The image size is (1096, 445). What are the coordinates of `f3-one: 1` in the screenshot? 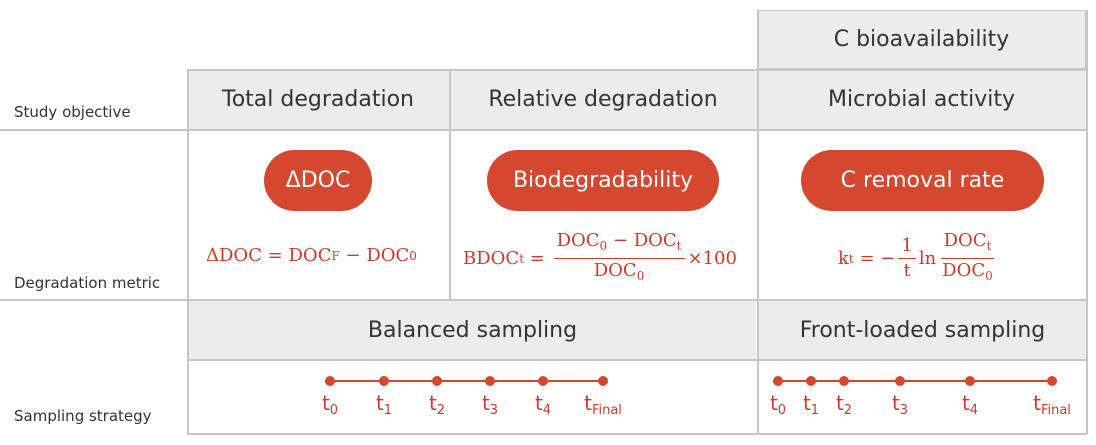 It's located at (907, 247).